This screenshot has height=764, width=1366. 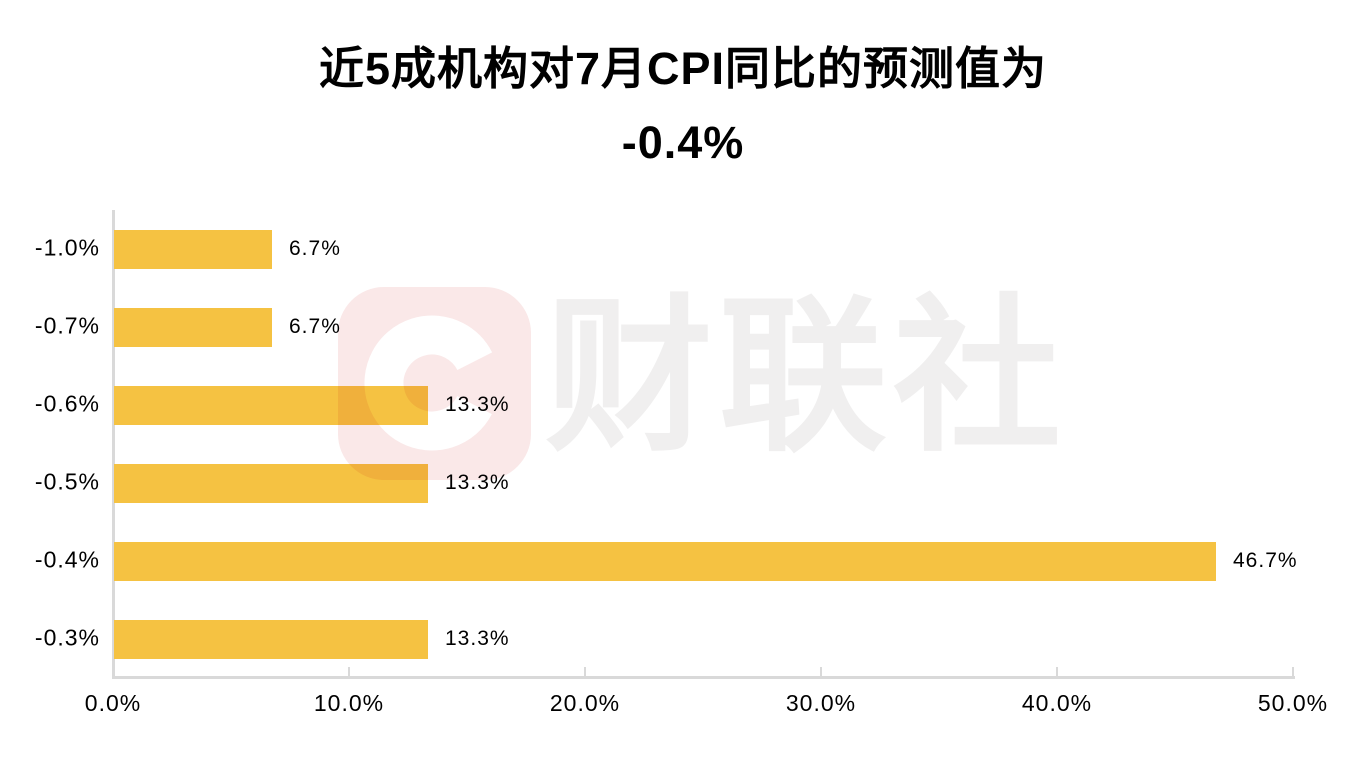 What do you see at coordinates (683, 483) in the screenshot?
I see `bar-row: -0.5% 13.3%` at bounding box center [683, 483].